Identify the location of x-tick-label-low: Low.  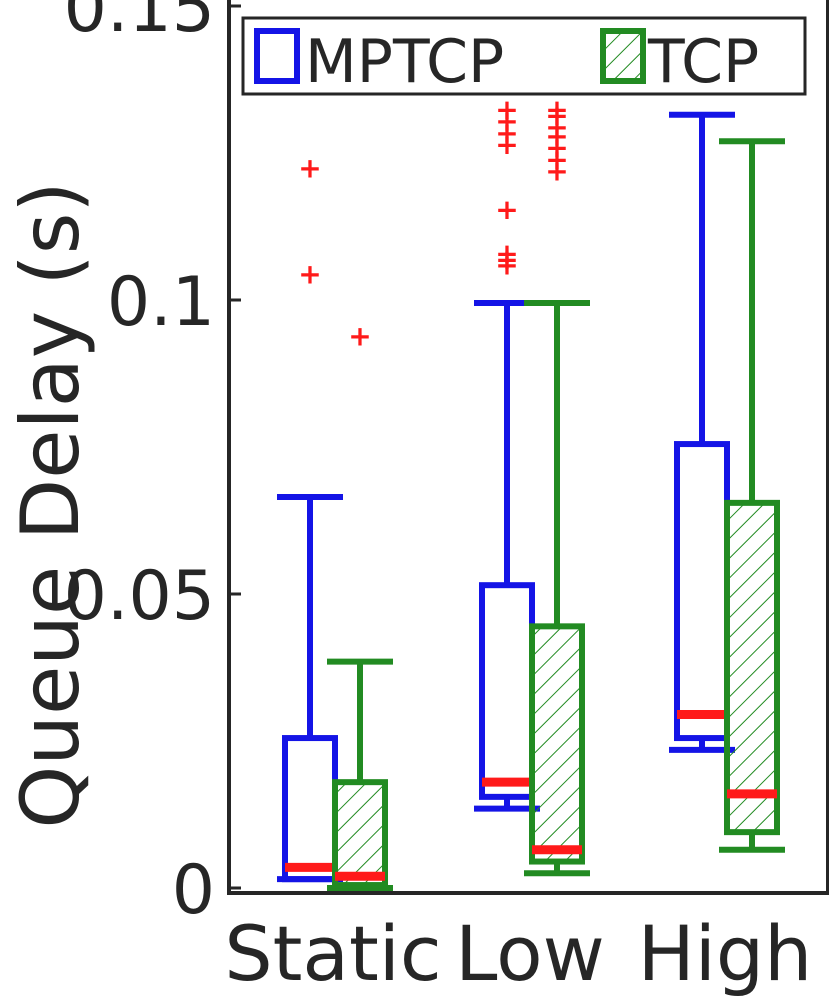
(530, 953).